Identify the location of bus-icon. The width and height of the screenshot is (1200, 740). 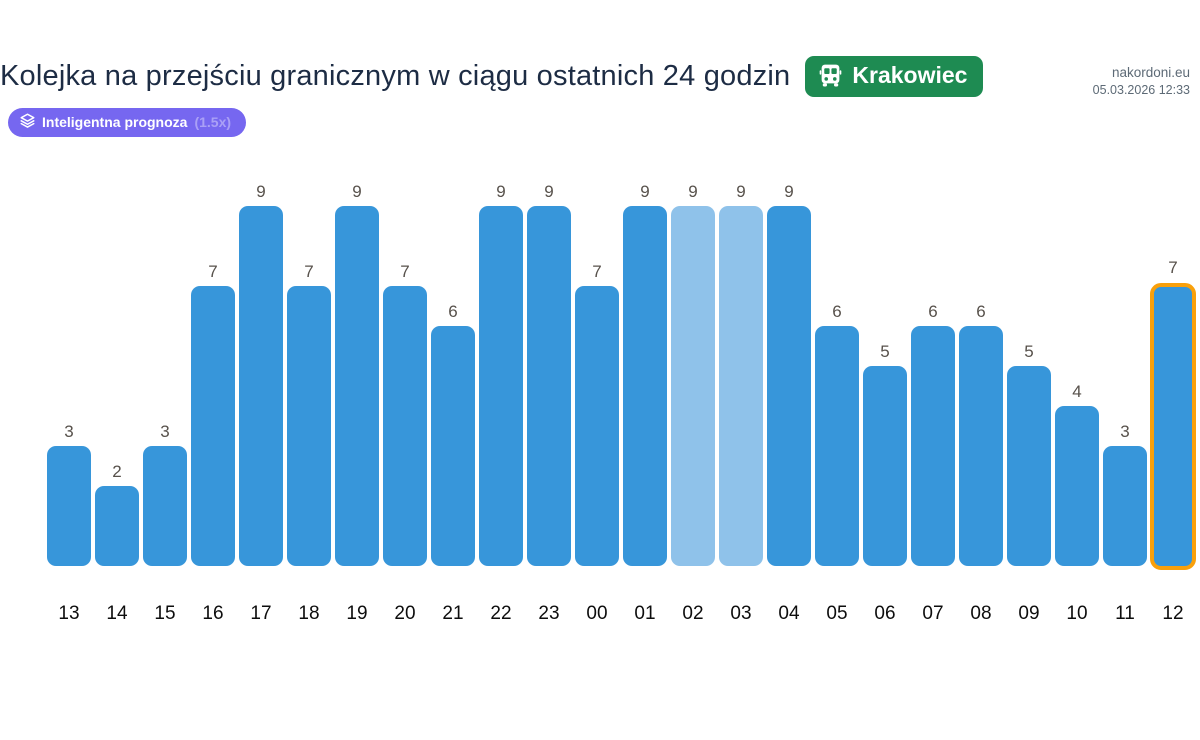
(830, 75).